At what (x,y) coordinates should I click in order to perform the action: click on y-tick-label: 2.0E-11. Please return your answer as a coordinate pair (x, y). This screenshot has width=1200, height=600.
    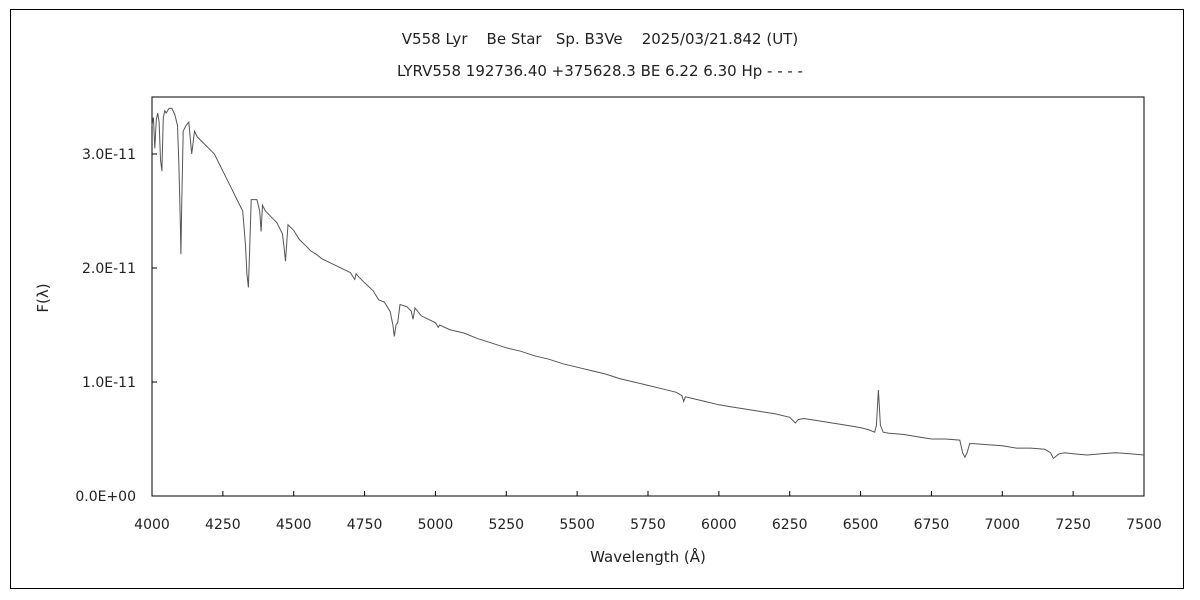
    Looking at the image, I should click on (109, 269).